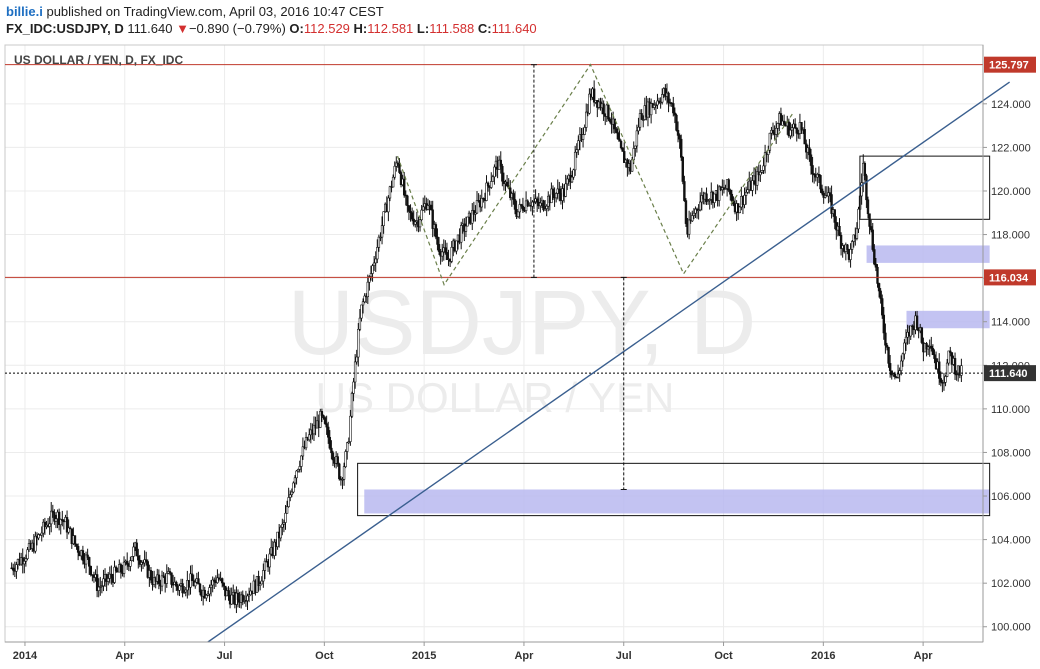 This screenshot has width=1040, height=669. Describe the element at coordinates (24, 11) in the screenshot. I see `author-link: billie.i` at that location.